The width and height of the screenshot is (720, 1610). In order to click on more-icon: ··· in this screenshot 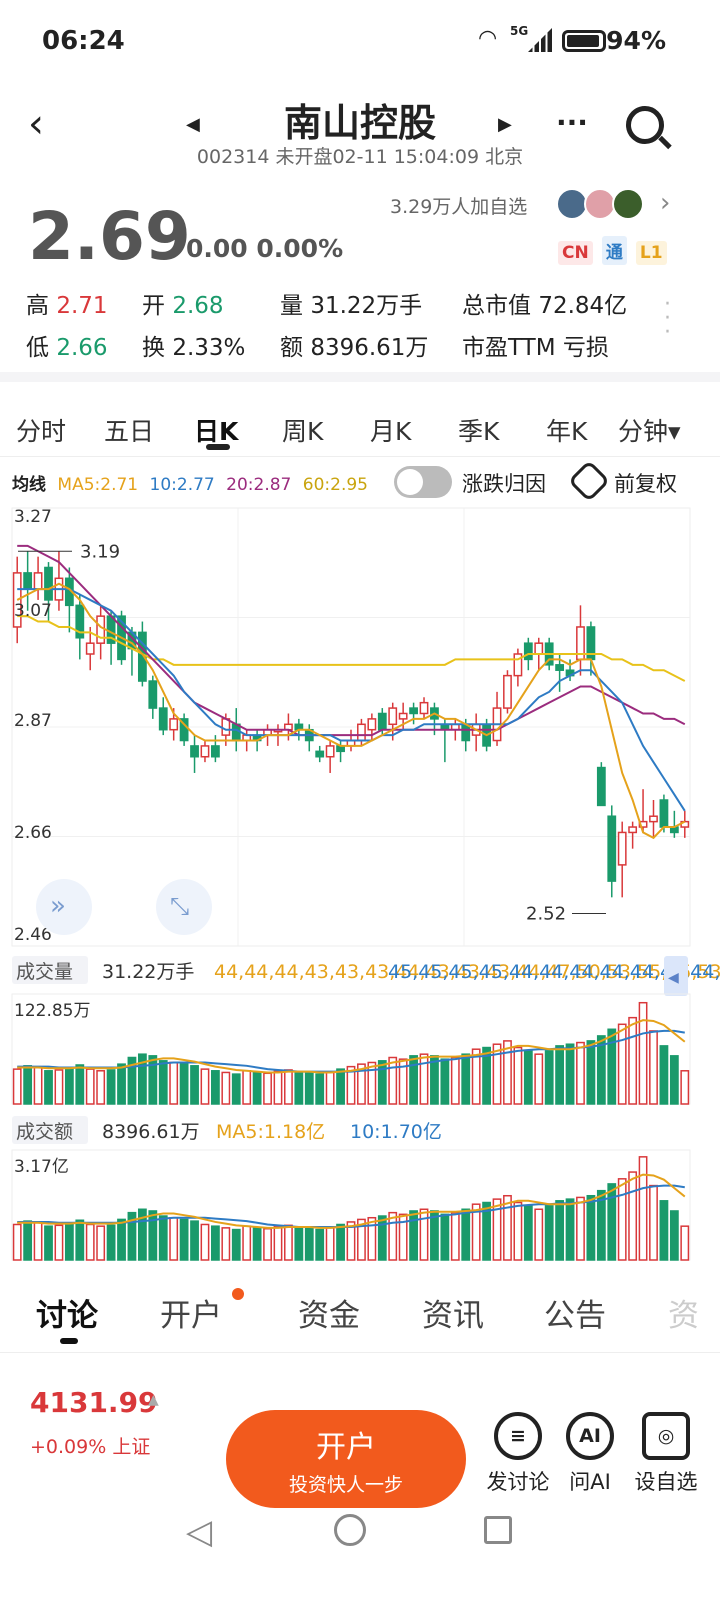, I will do `click(572, 122)`.